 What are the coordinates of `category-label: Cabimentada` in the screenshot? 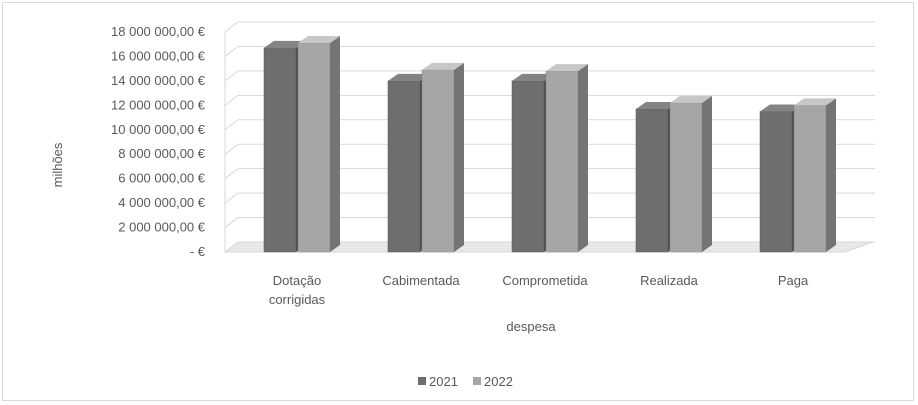 It's located at (421, 280).